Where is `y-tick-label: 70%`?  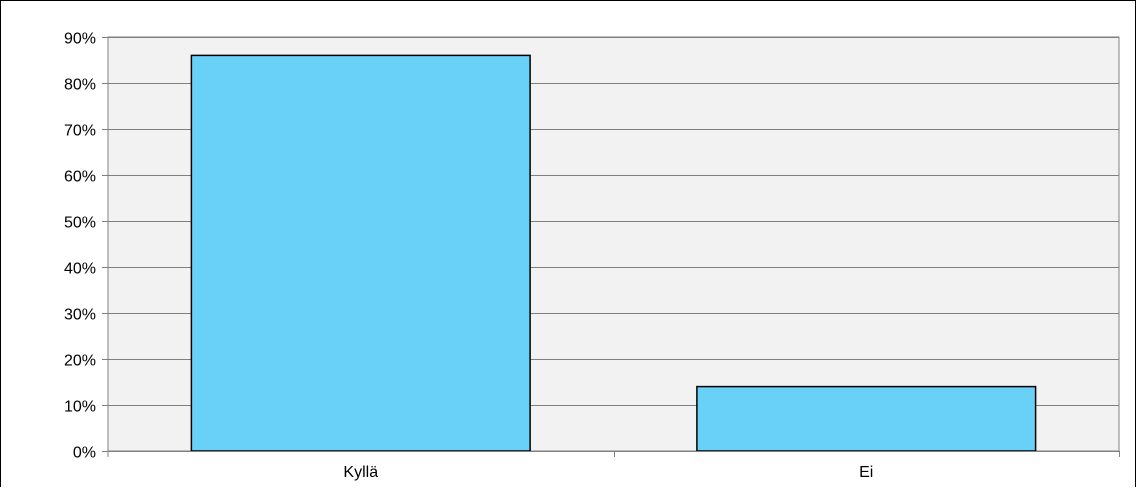
y-tick-label: 70% is located at coordinates (80, 131).